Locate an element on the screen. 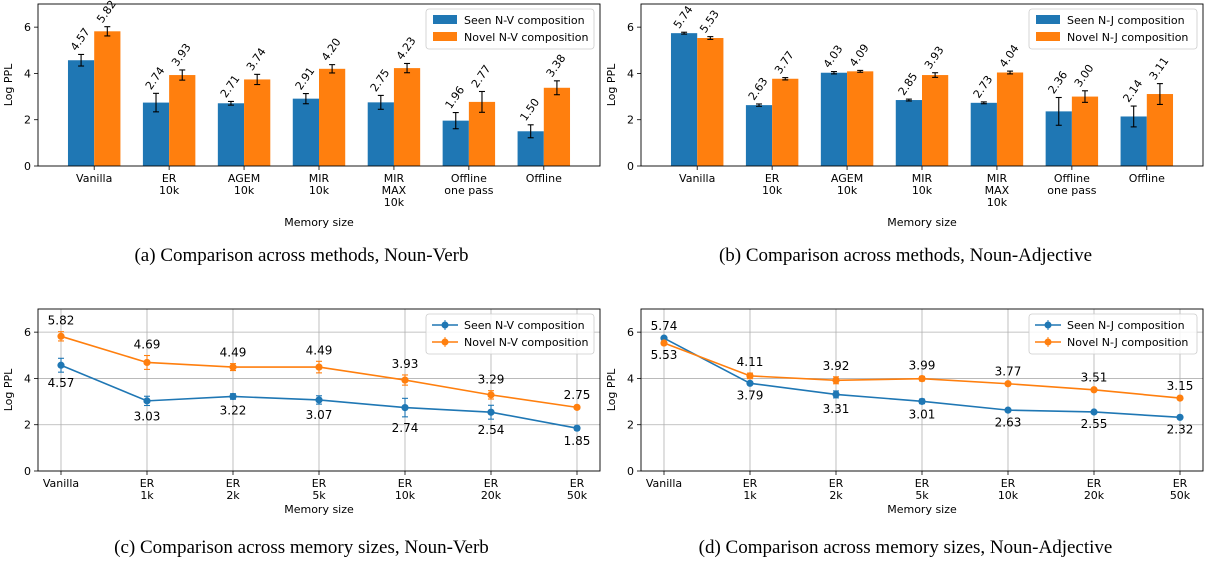 This screenshot has height=565, width=1207. point-value-label: 5.74 is located at coordinates (664, 326).